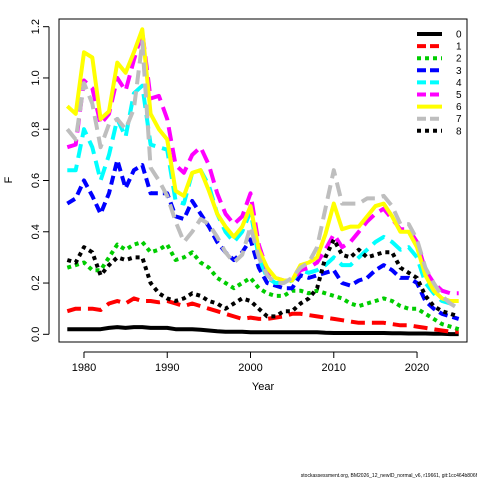 Image resolution: width=480 pixels, height=480 pixels. I want to click on x-tick-label: 1990, so click(167, 368).